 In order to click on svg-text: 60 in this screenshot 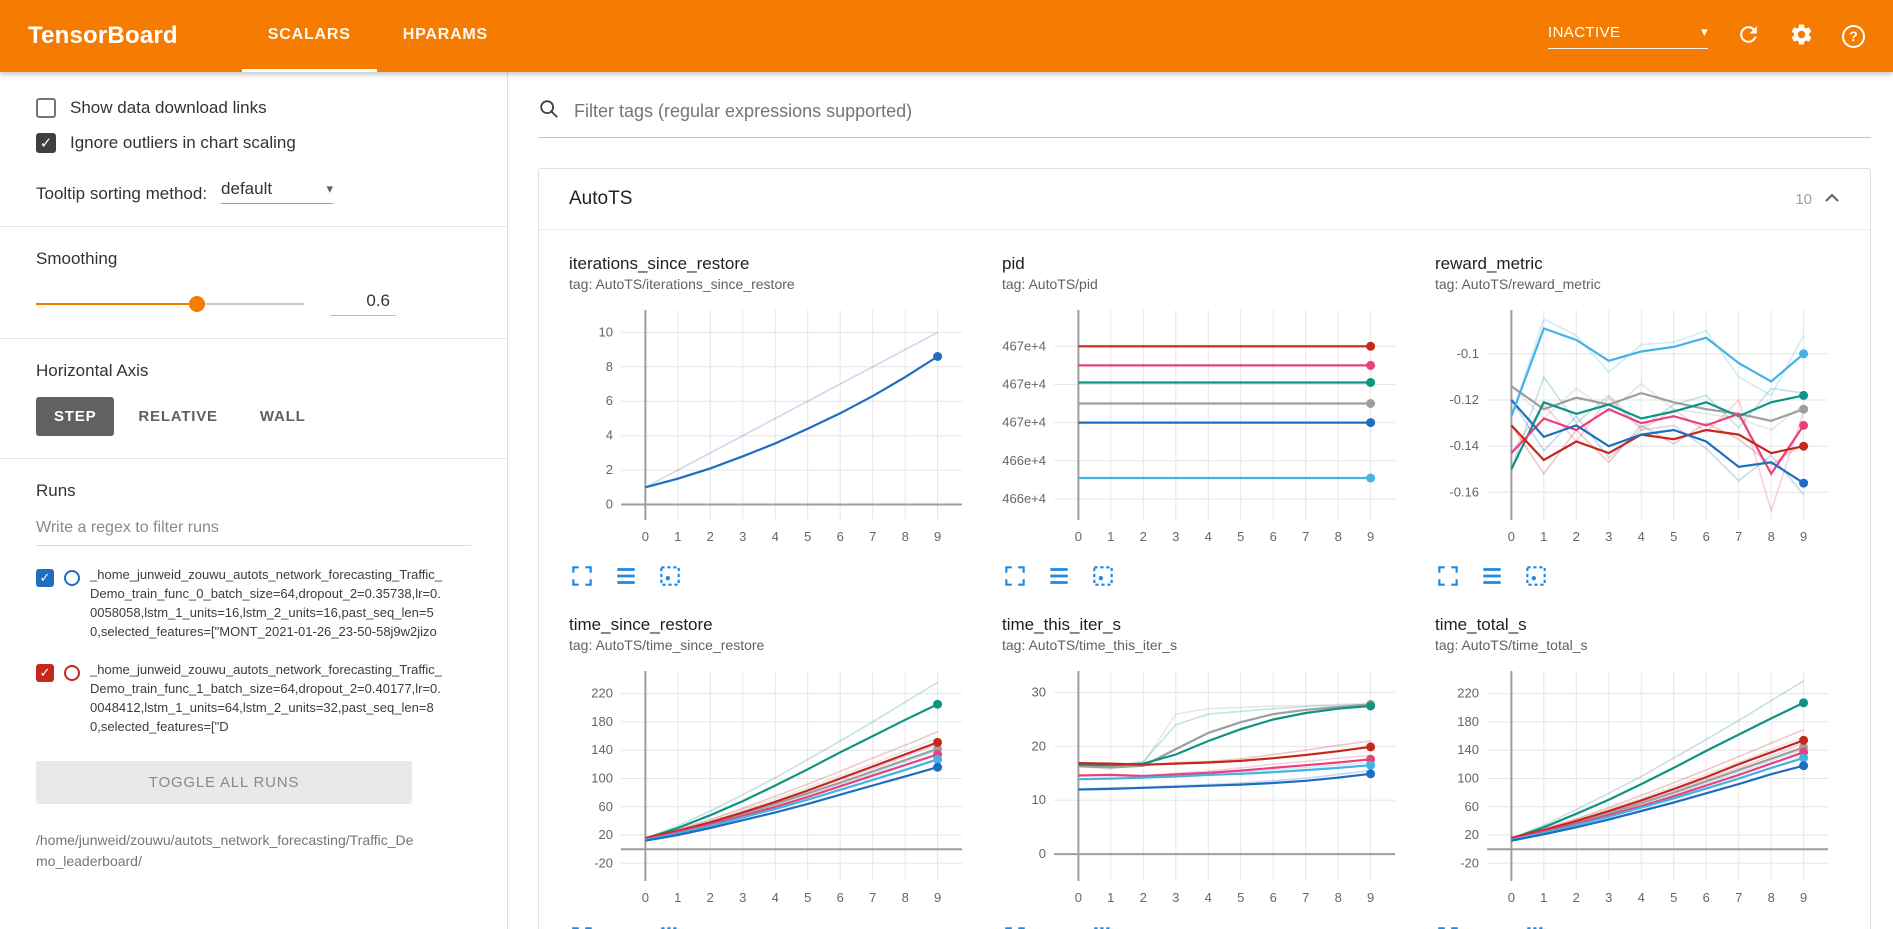, I will do `click(606, 806)`.